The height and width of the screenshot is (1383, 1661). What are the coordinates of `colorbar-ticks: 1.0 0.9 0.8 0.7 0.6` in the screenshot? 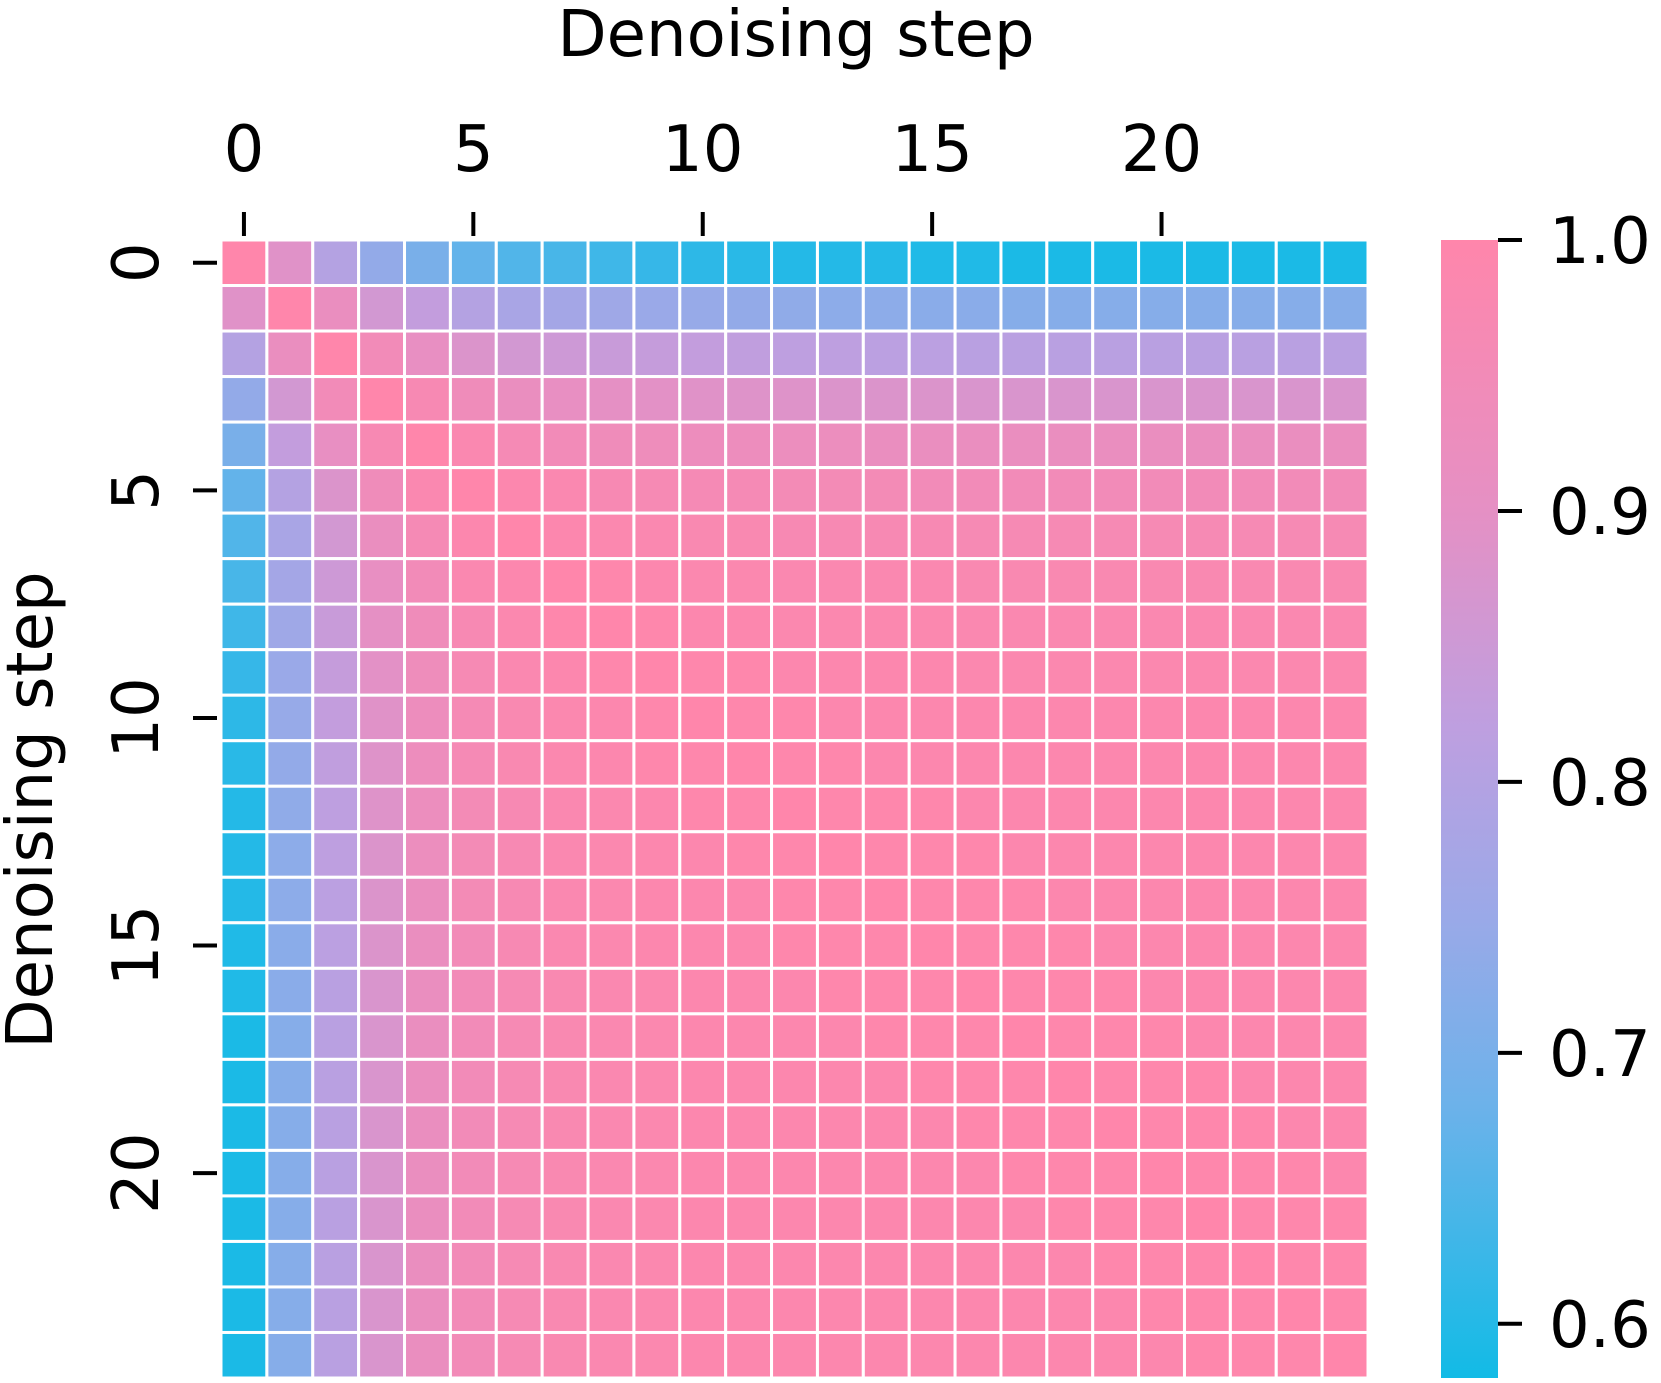 It's located at (1574, 784).